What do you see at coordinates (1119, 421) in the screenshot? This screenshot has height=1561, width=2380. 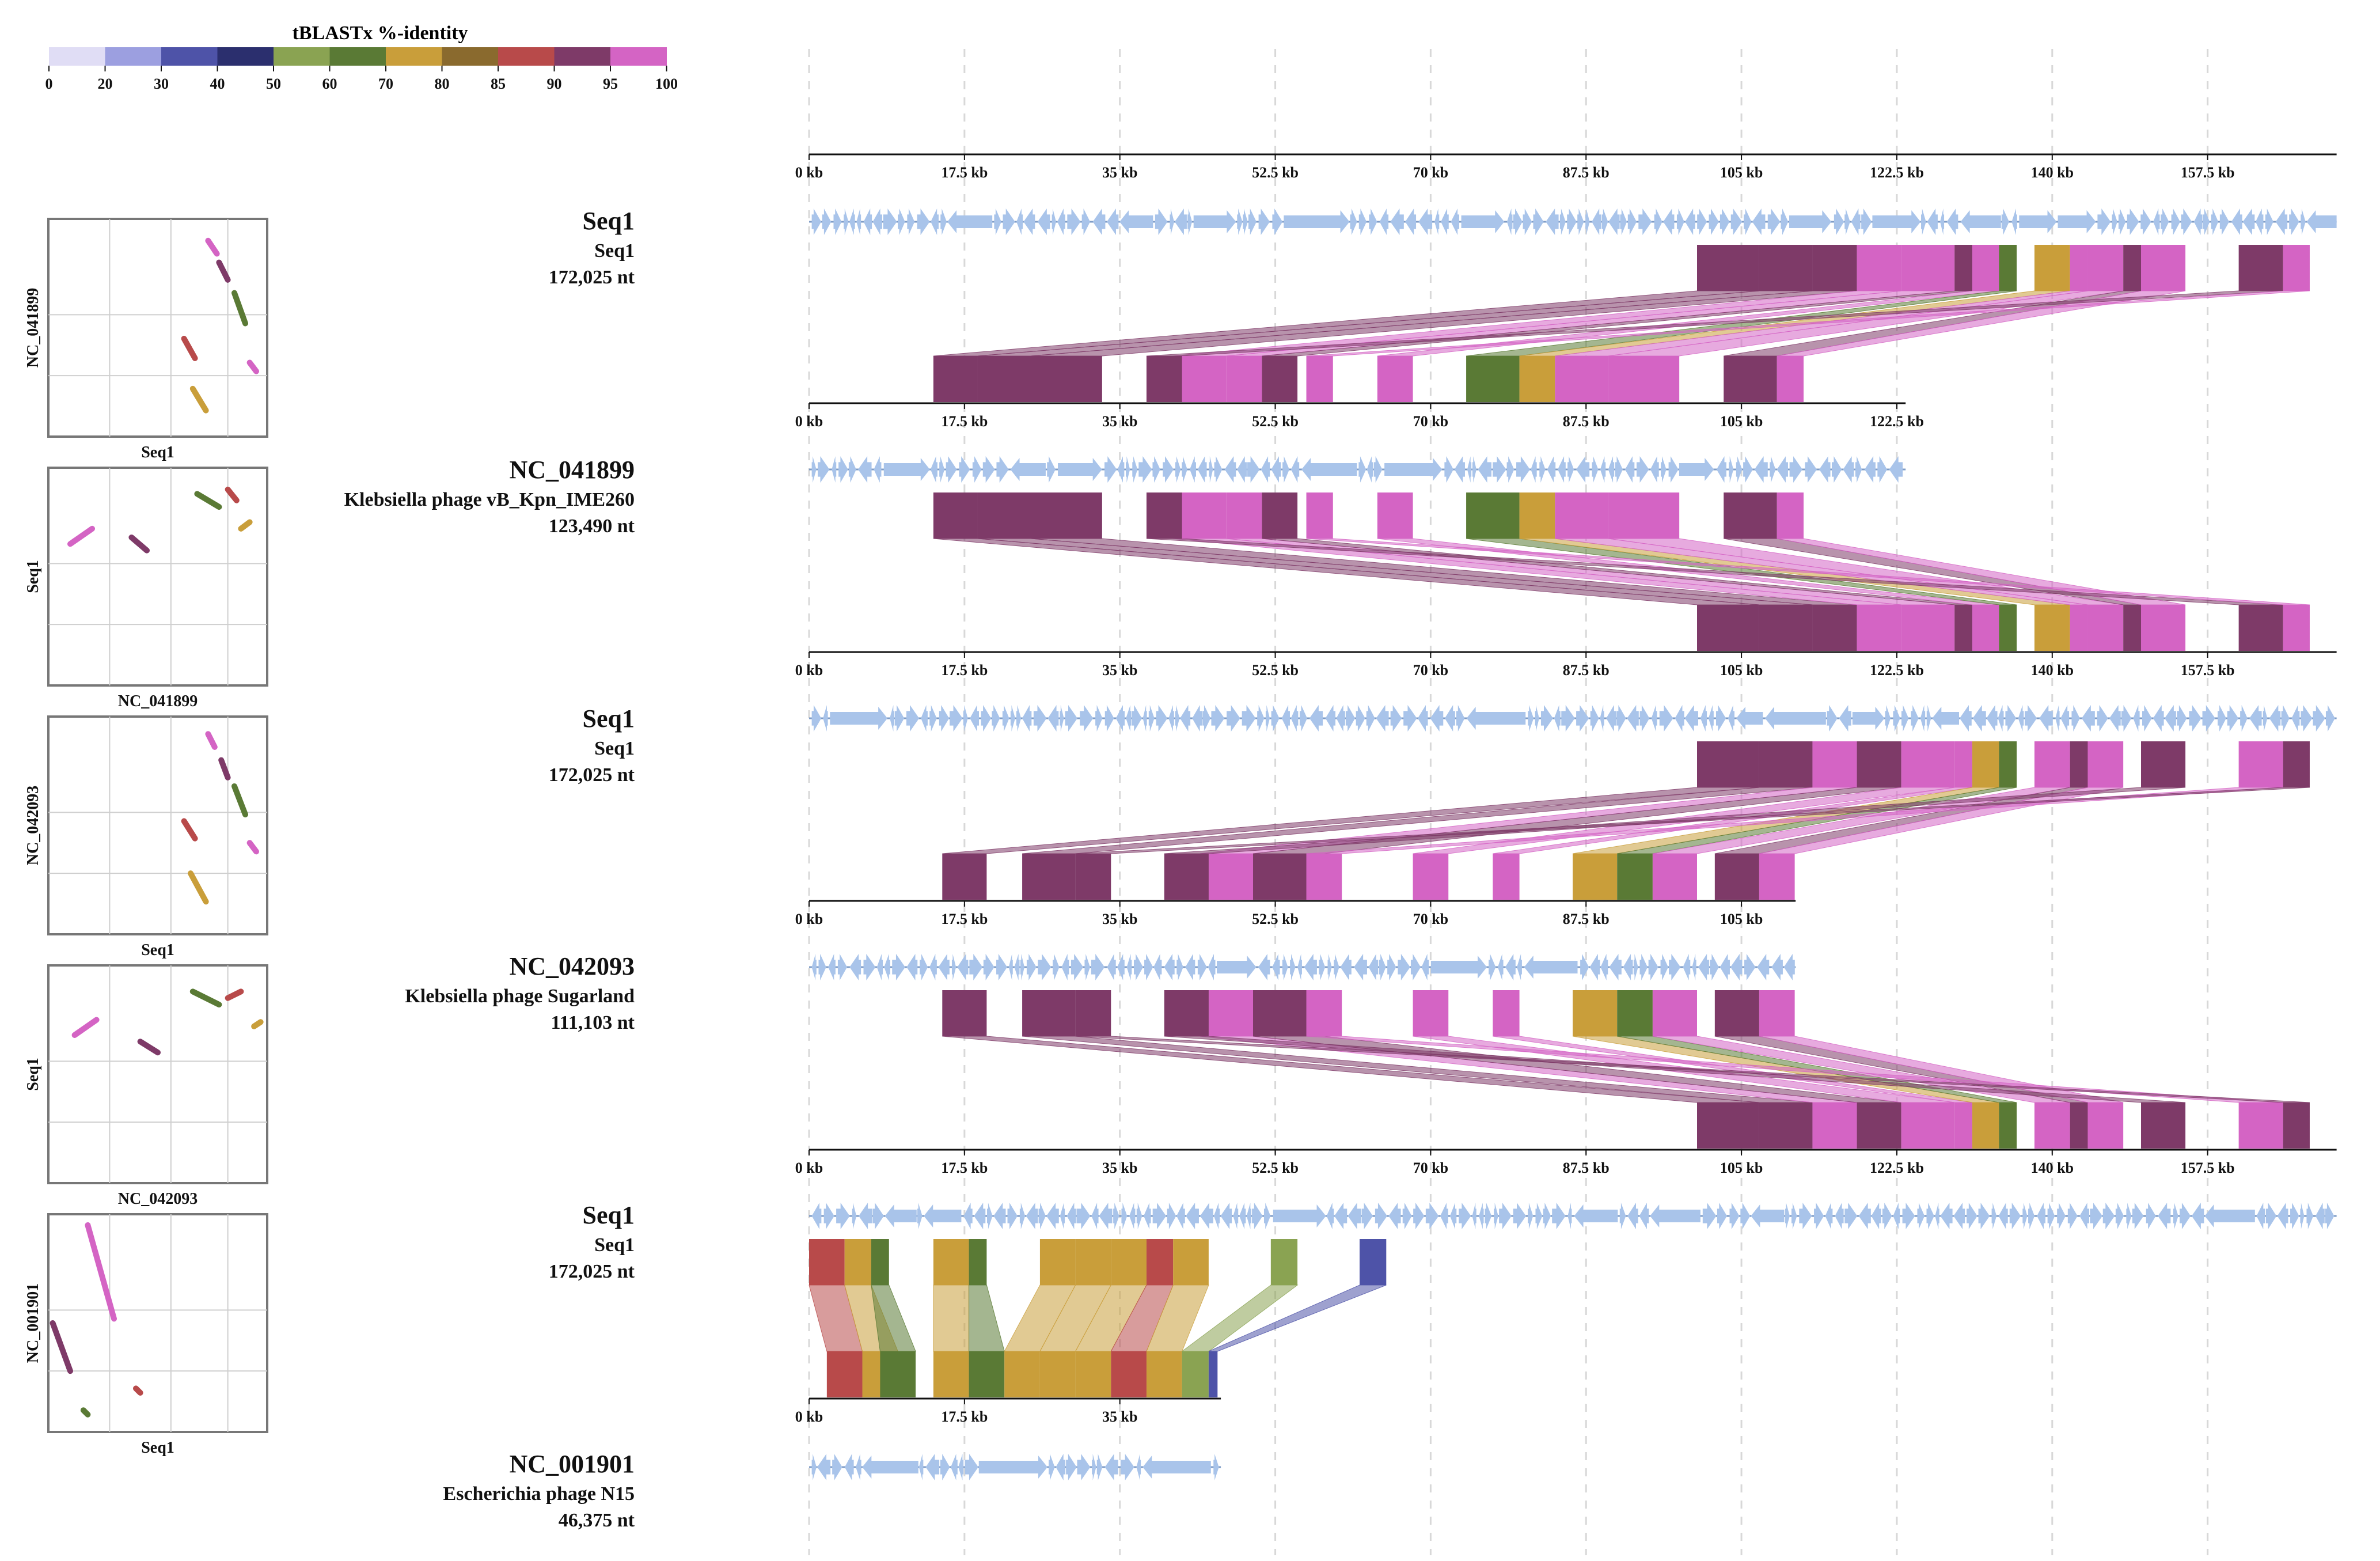 I see `axis-tick-label: 35 kb` at bounding box center [1119, 421].